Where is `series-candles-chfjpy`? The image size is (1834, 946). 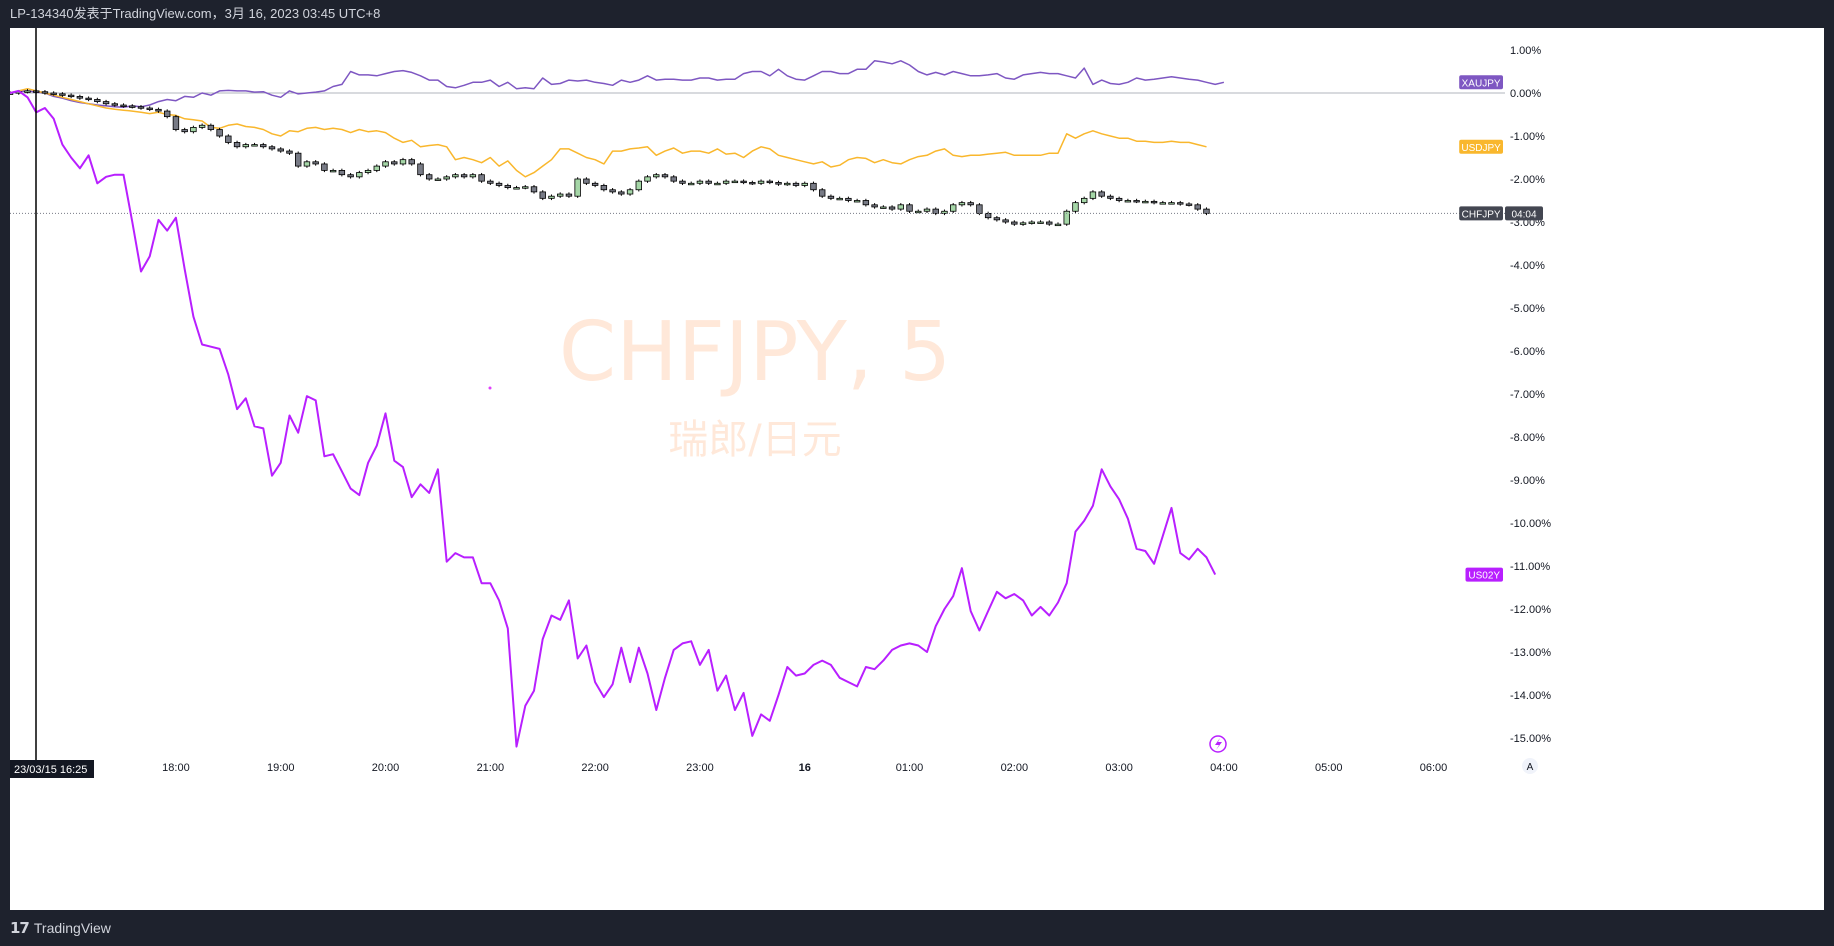 series-candles-chfjpy is located at coordinates (610, 158).